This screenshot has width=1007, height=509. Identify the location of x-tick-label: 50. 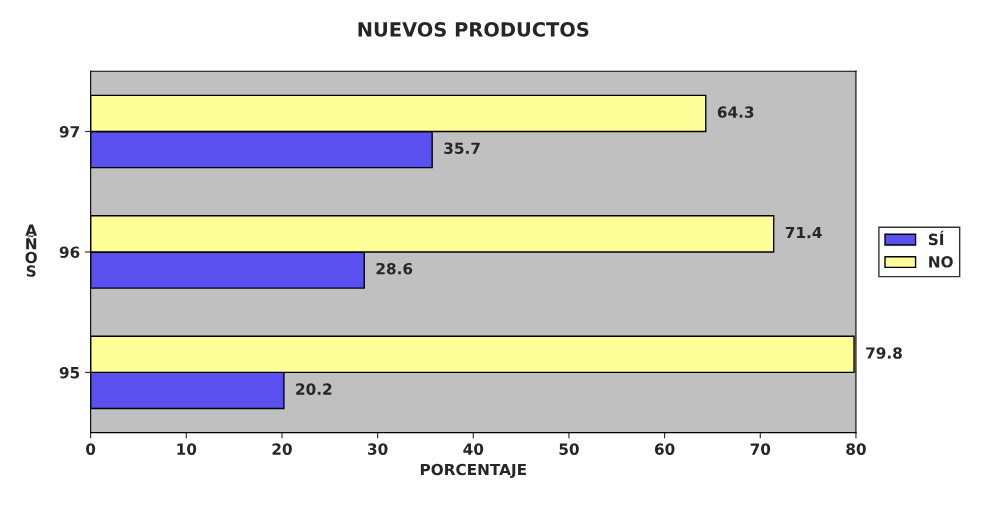
(569, 449).